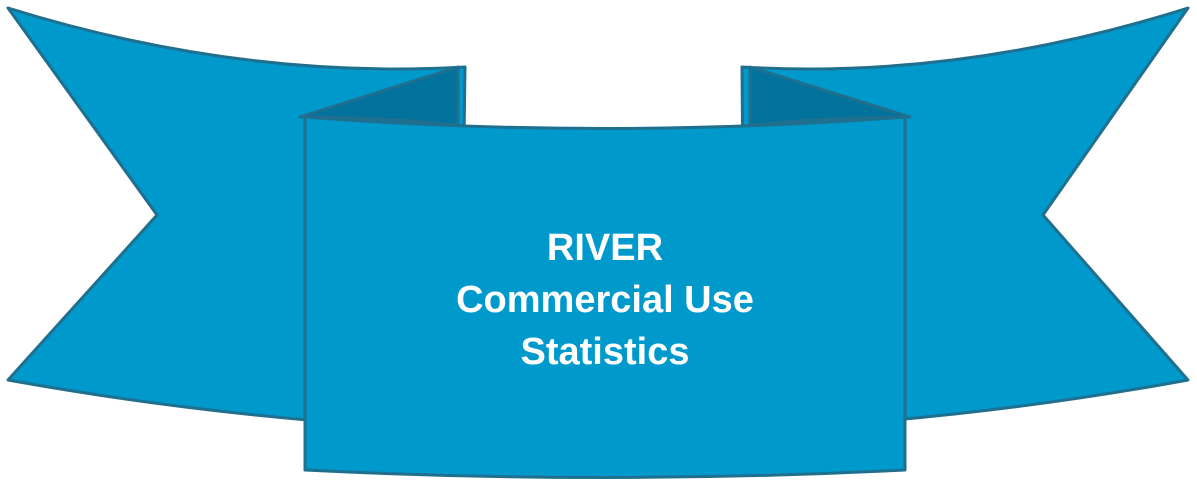 The height and width of the screenshot is (500, 1197). I want to click on banner-title-line-1: RIVER, so click(605, 248).